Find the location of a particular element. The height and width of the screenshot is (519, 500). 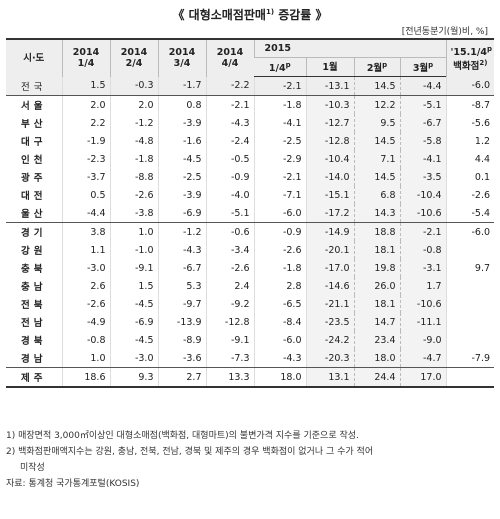

value-cell-m2: 14.7 is located at coordinates (376, 322).